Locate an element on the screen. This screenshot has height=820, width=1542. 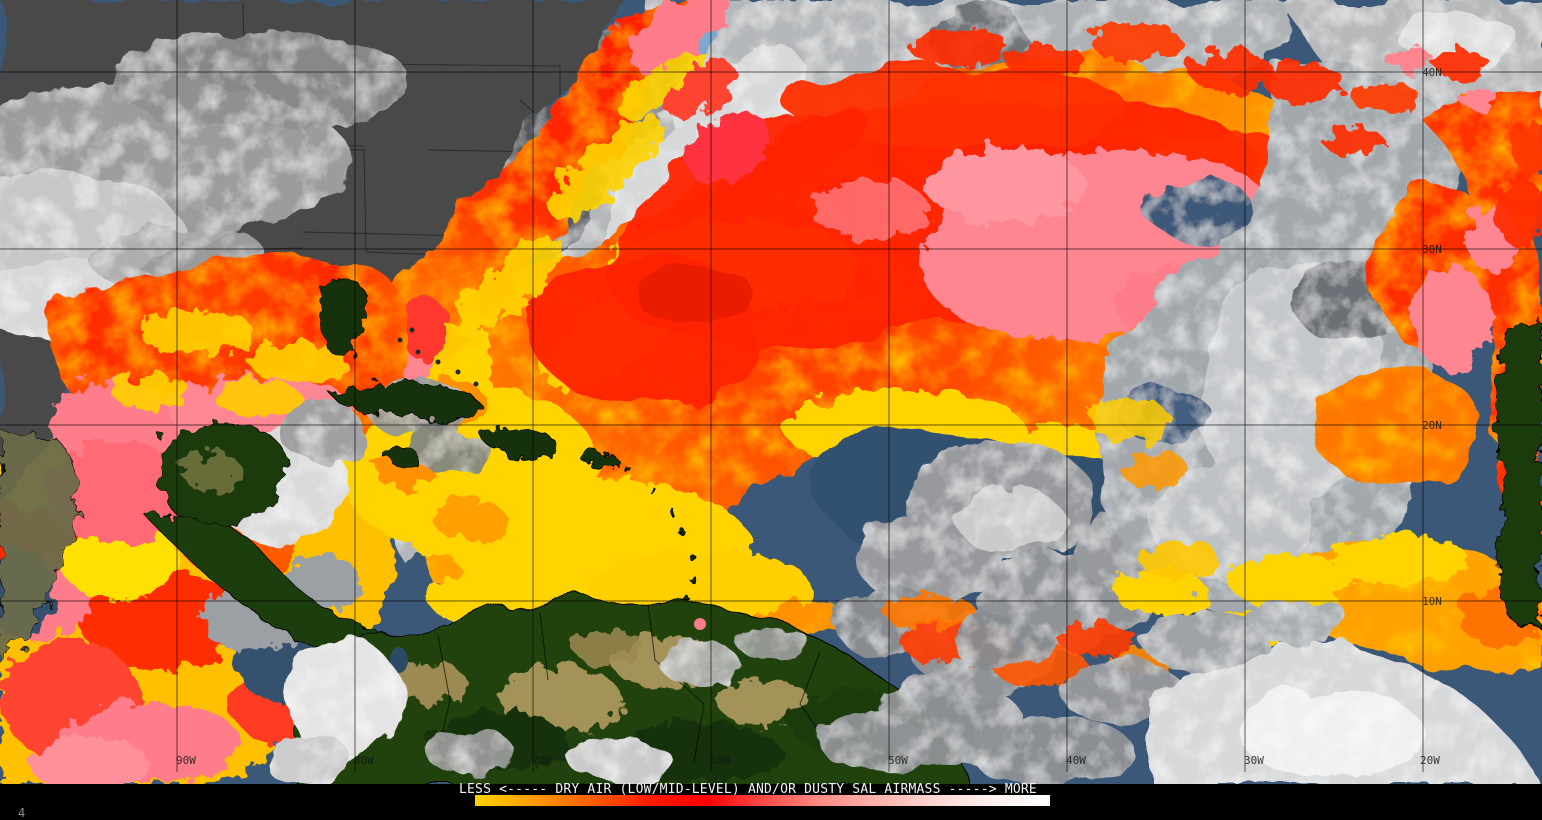
puerto-rico is located at coordinates (600, 460).